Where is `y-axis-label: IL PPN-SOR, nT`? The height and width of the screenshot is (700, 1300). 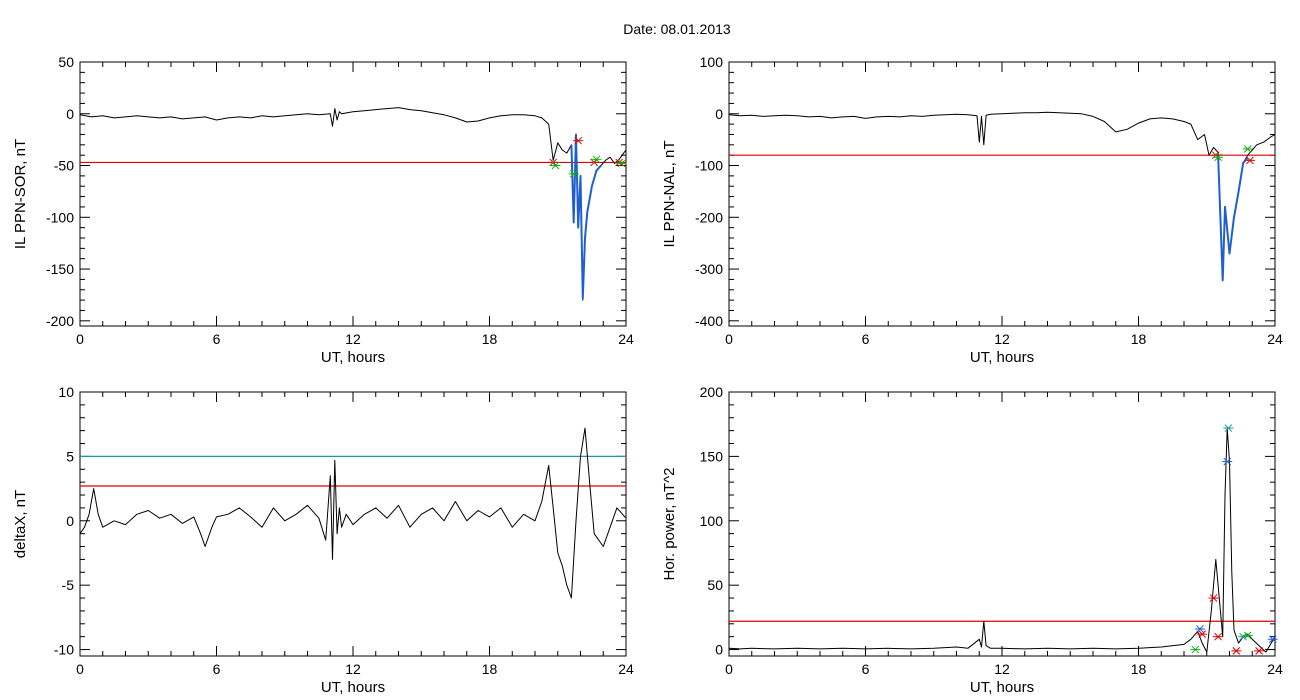 y-axis-label: IL PPN-SOR, nT is located at coordinates (20, 194).